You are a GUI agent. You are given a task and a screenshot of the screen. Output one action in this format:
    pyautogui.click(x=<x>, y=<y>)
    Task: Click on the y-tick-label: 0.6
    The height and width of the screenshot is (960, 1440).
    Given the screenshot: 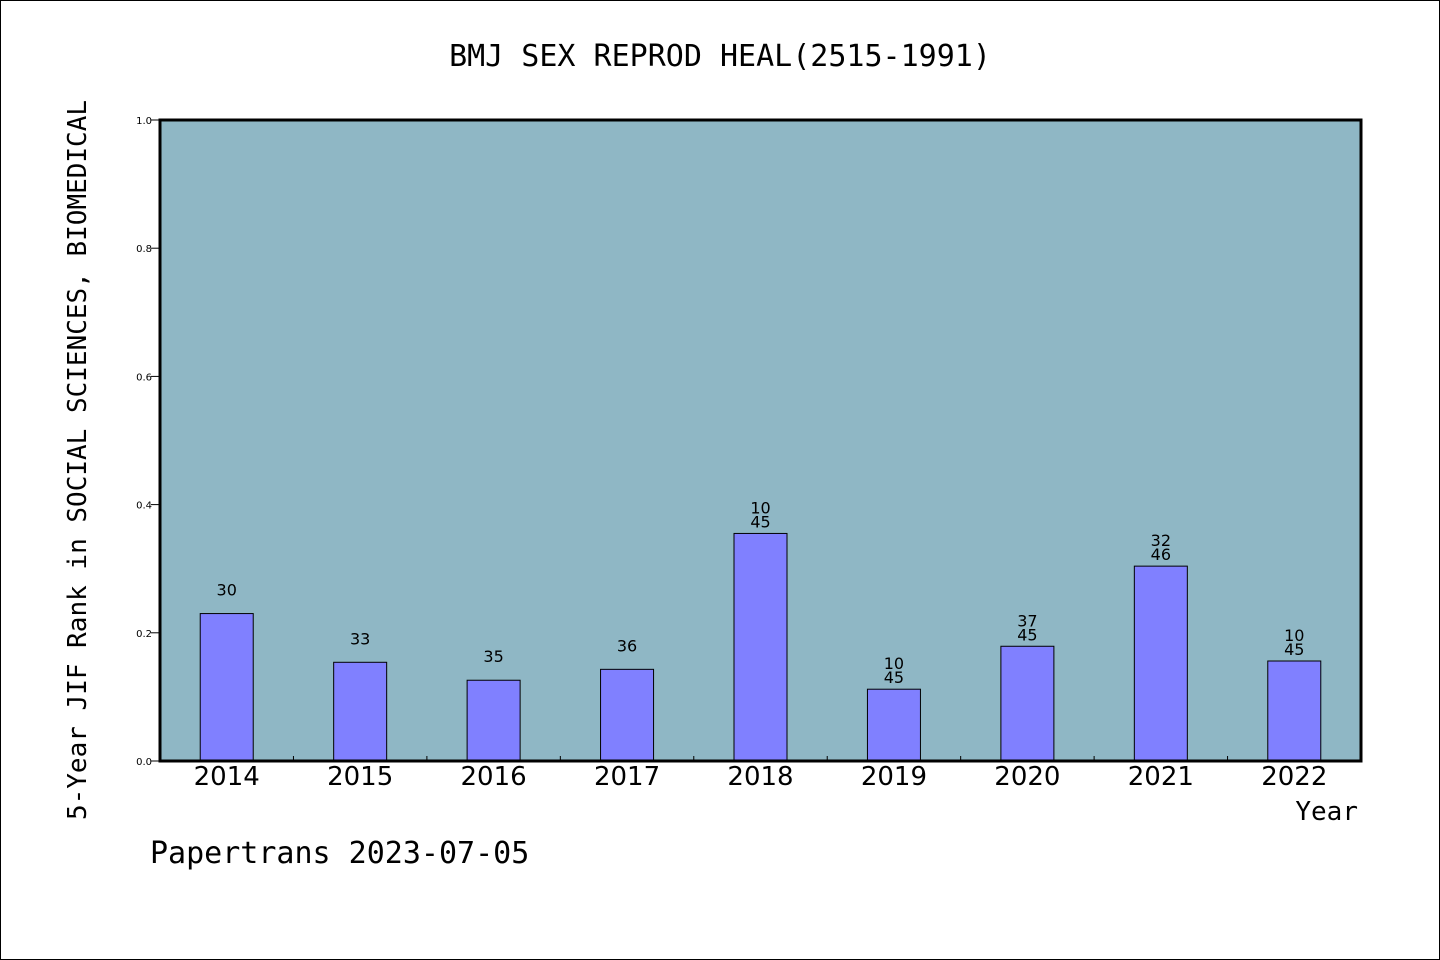 What is the action you would take?
    pyautogui.click(x=144, y=377)
    